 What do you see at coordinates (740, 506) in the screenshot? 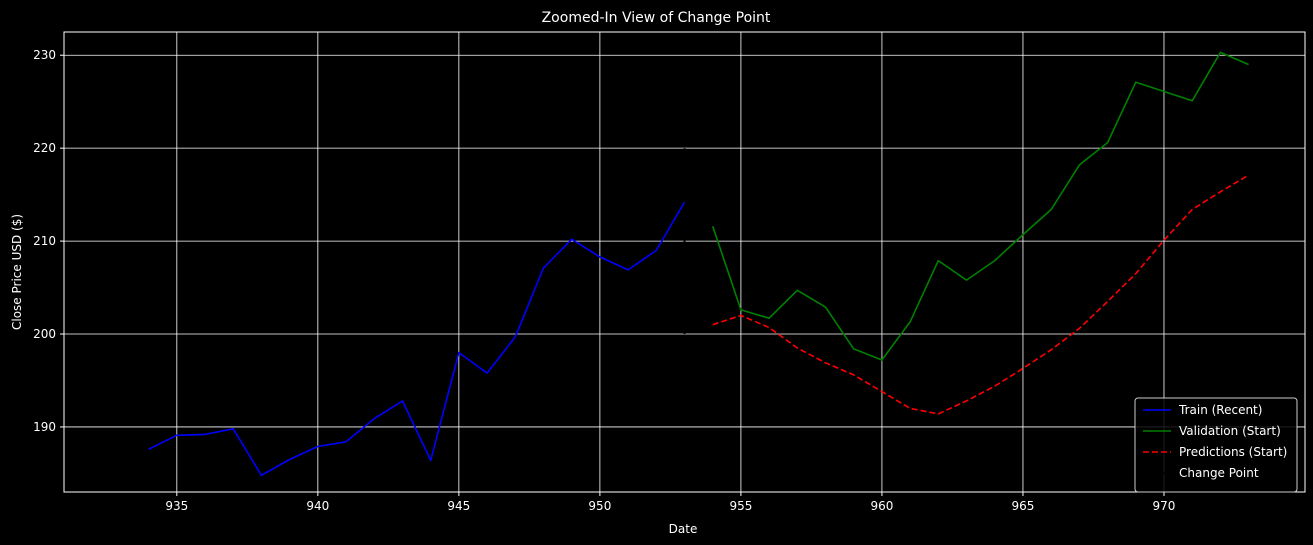
I see `x-tick-label: 955` at bounding box center [740, 506].